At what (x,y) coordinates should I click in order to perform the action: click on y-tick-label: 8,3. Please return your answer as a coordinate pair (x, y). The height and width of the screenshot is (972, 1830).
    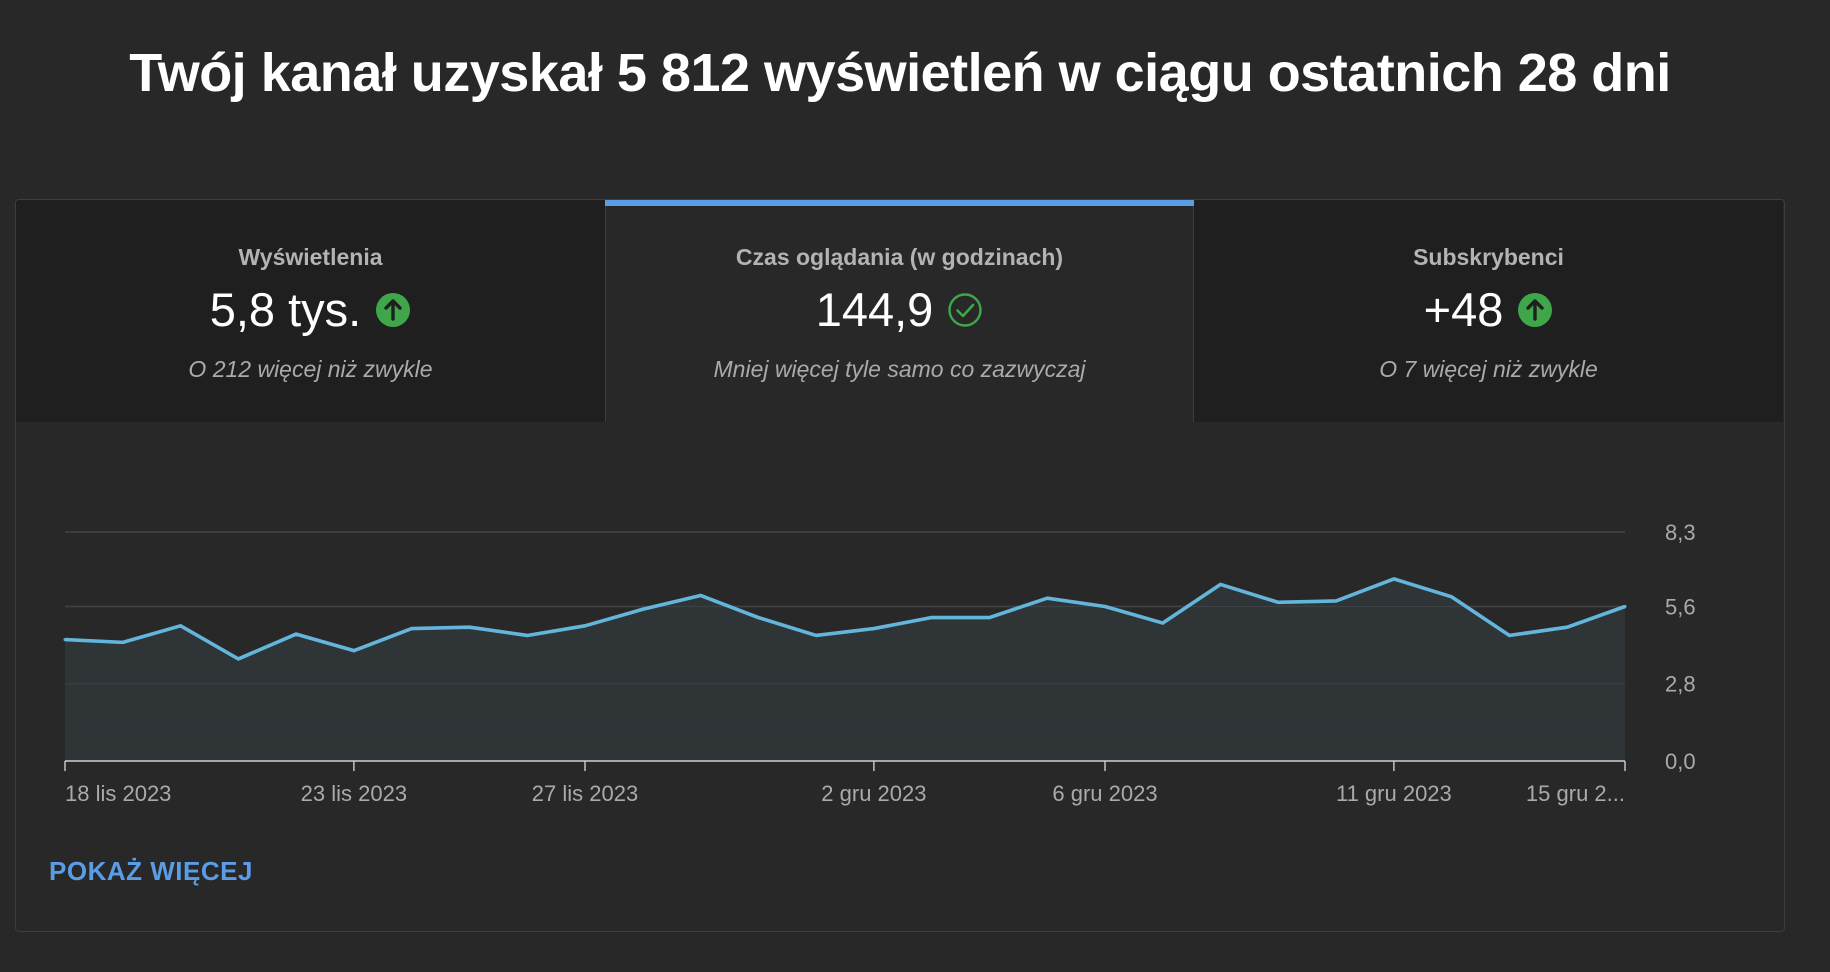
    Looking at the image, I should click on (1680, 532).